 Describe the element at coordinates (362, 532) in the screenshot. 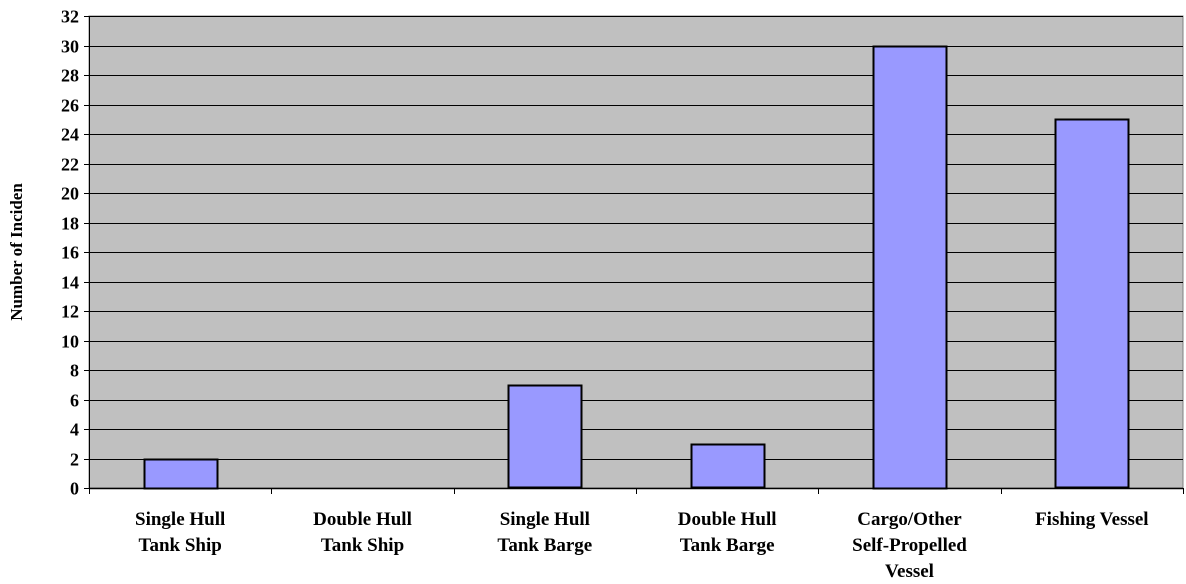

I see `x-tick-label: Double Hull Tank Ship` at that location.